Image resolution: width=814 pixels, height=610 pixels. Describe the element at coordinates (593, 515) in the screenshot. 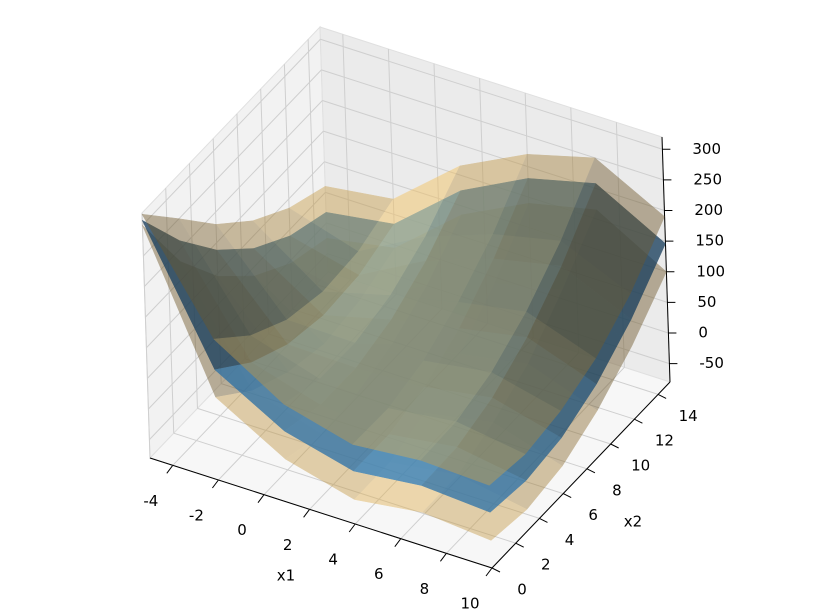

I see `y-tick-label: 6` at that location.